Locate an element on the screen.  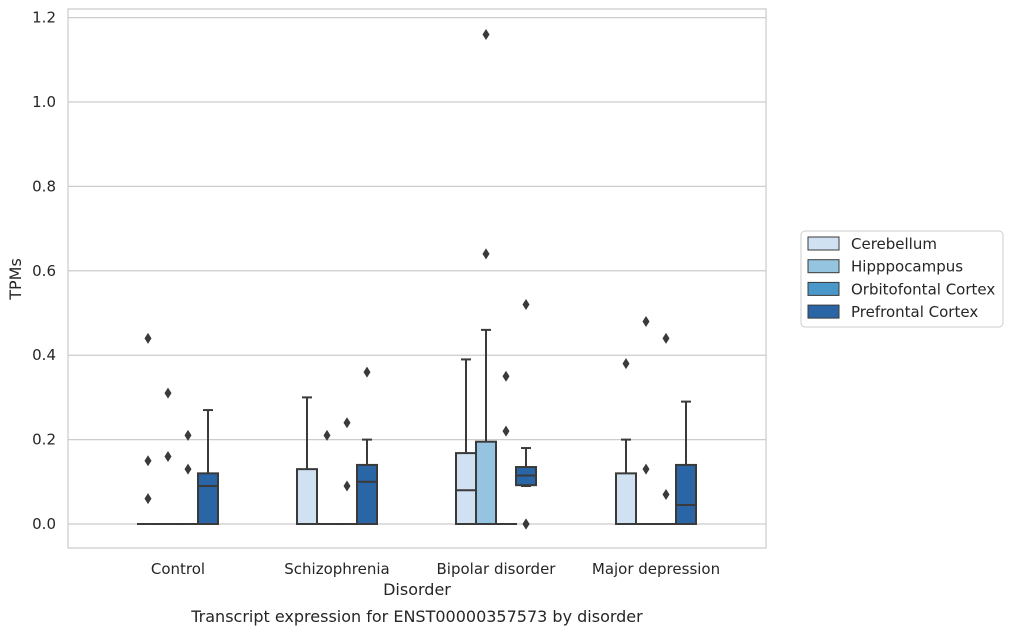
y-tick-label: 1.2 is located at coordinates (44, 18).